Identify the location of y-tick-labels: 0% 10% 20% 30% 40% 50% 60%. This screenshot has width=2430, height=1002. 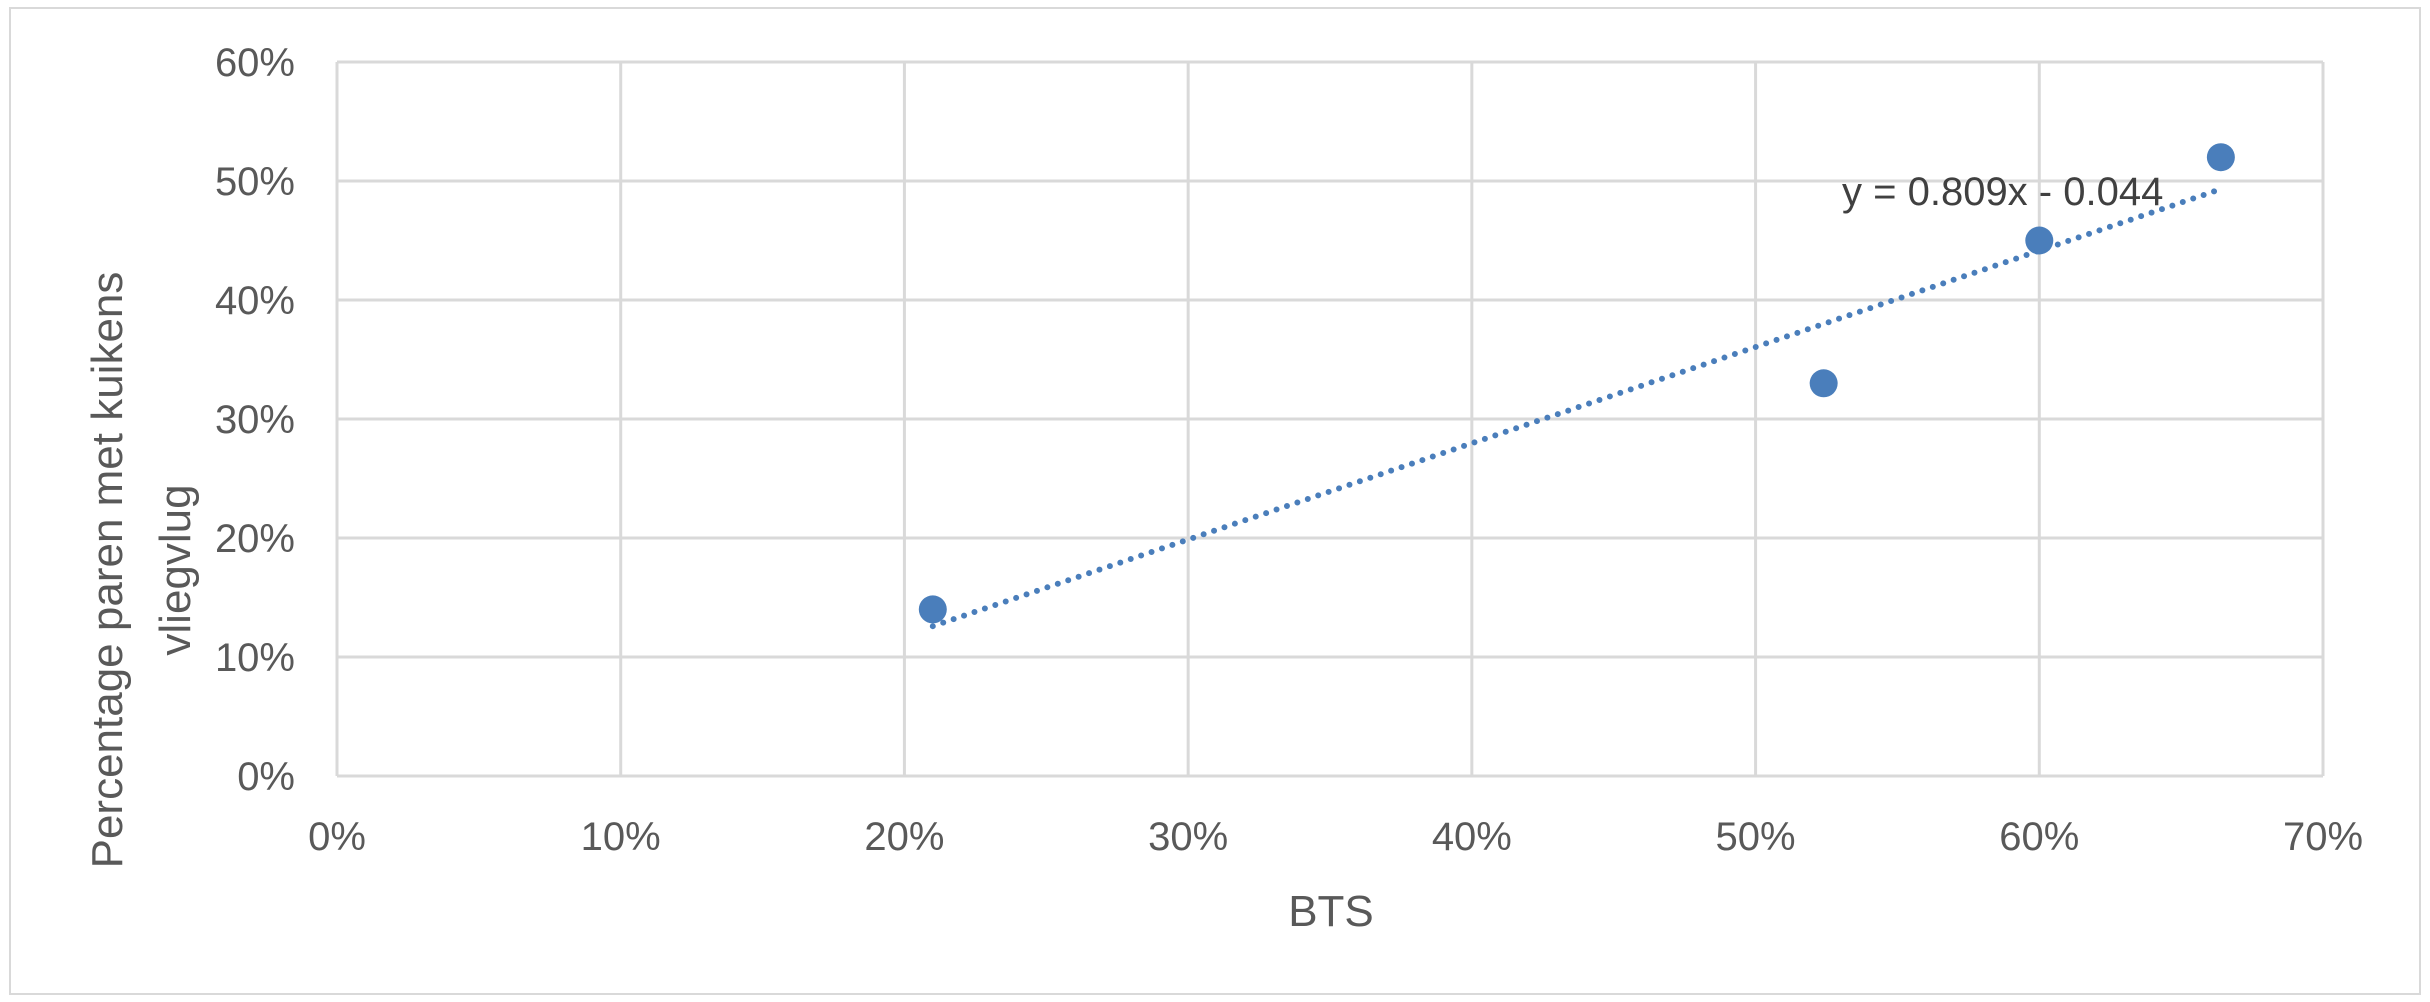
(255, 420).